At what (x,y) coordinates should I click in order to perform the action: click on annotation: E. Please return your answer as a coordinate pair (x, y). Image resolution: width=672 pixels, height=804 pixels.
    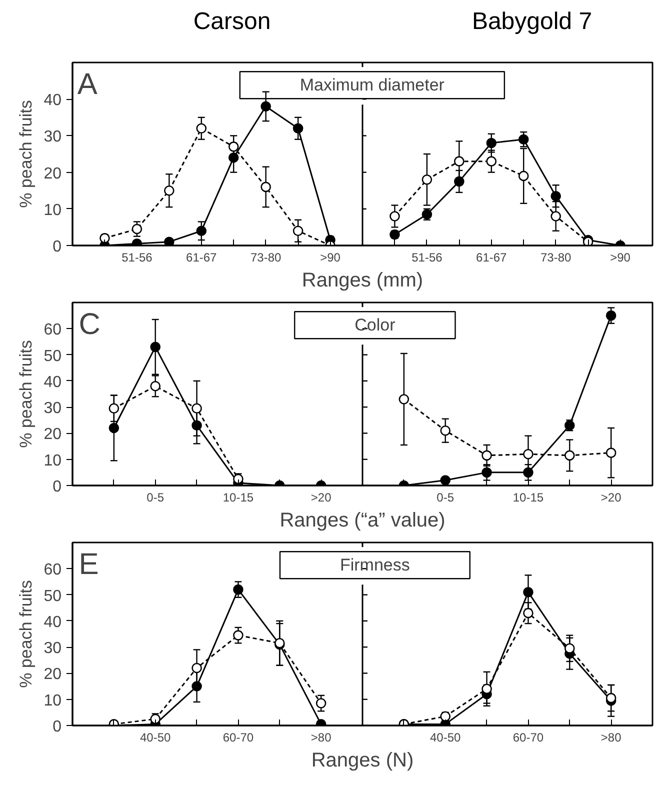
    Looking at the image, I should click on (88, 564).